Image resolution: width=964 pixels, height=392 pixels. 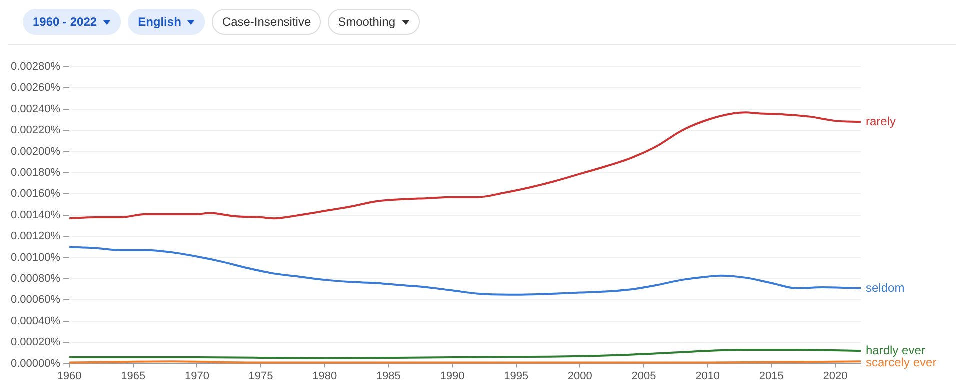 What do you see at coordinates (35, 67) in the screenshot?
I see `y-tick-label: 0.00280%` at bounding box center [35, 67].